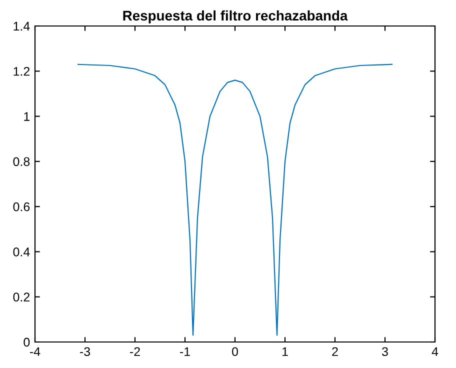 The image size is (456, 368). What do you see at coordinates (385, 351) in the screenshot?
I see `x-tick-label: 3` at bounding box center [385, 351].